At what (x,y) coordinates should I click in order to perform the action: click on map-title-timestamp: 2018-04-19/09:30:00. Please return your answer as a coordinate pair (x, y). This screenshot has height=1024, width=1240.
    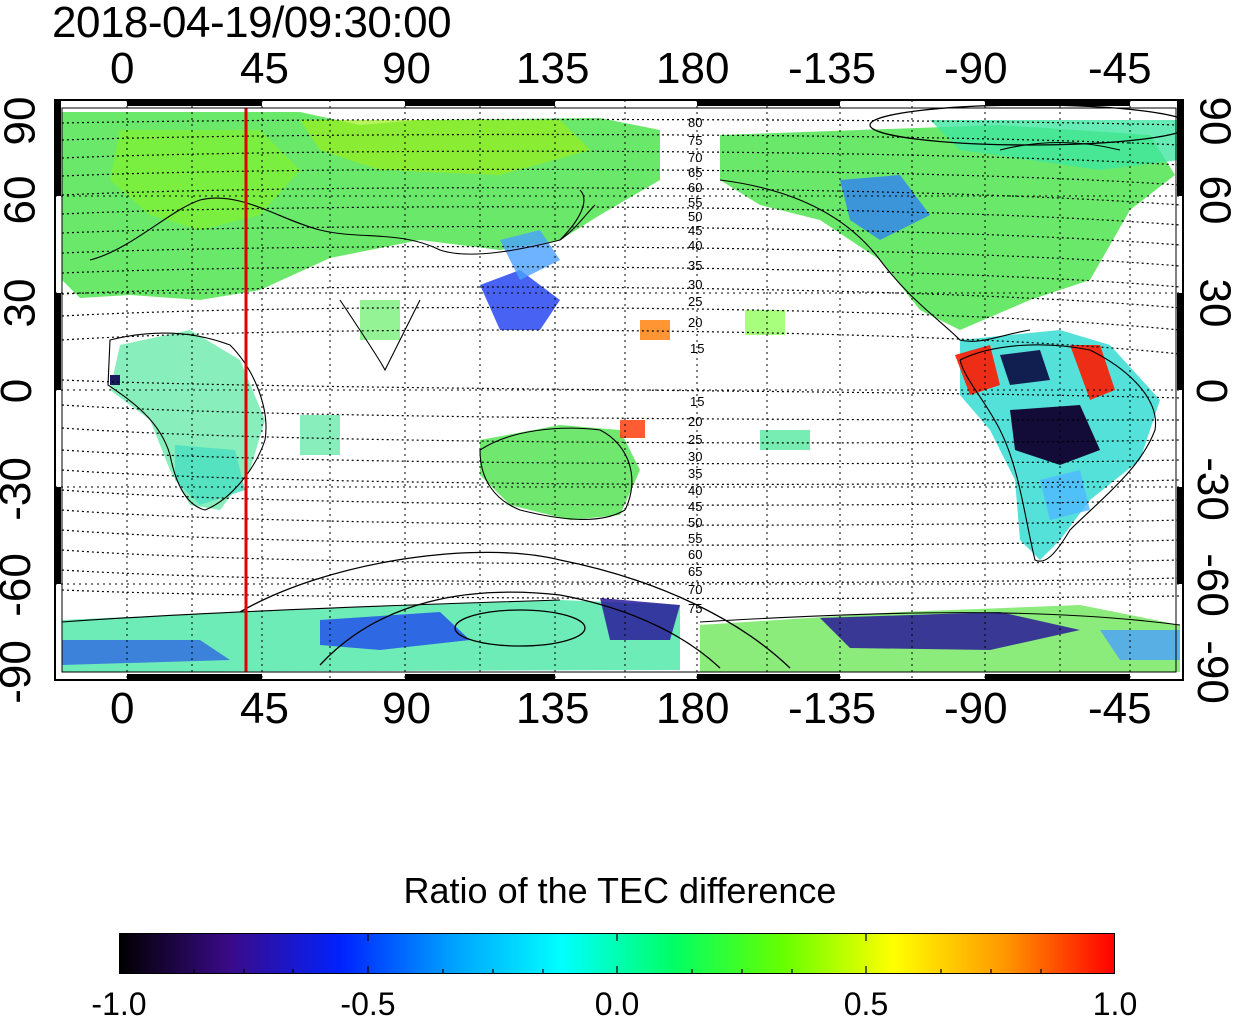
    Looking at the image, I should click on (252, 23).